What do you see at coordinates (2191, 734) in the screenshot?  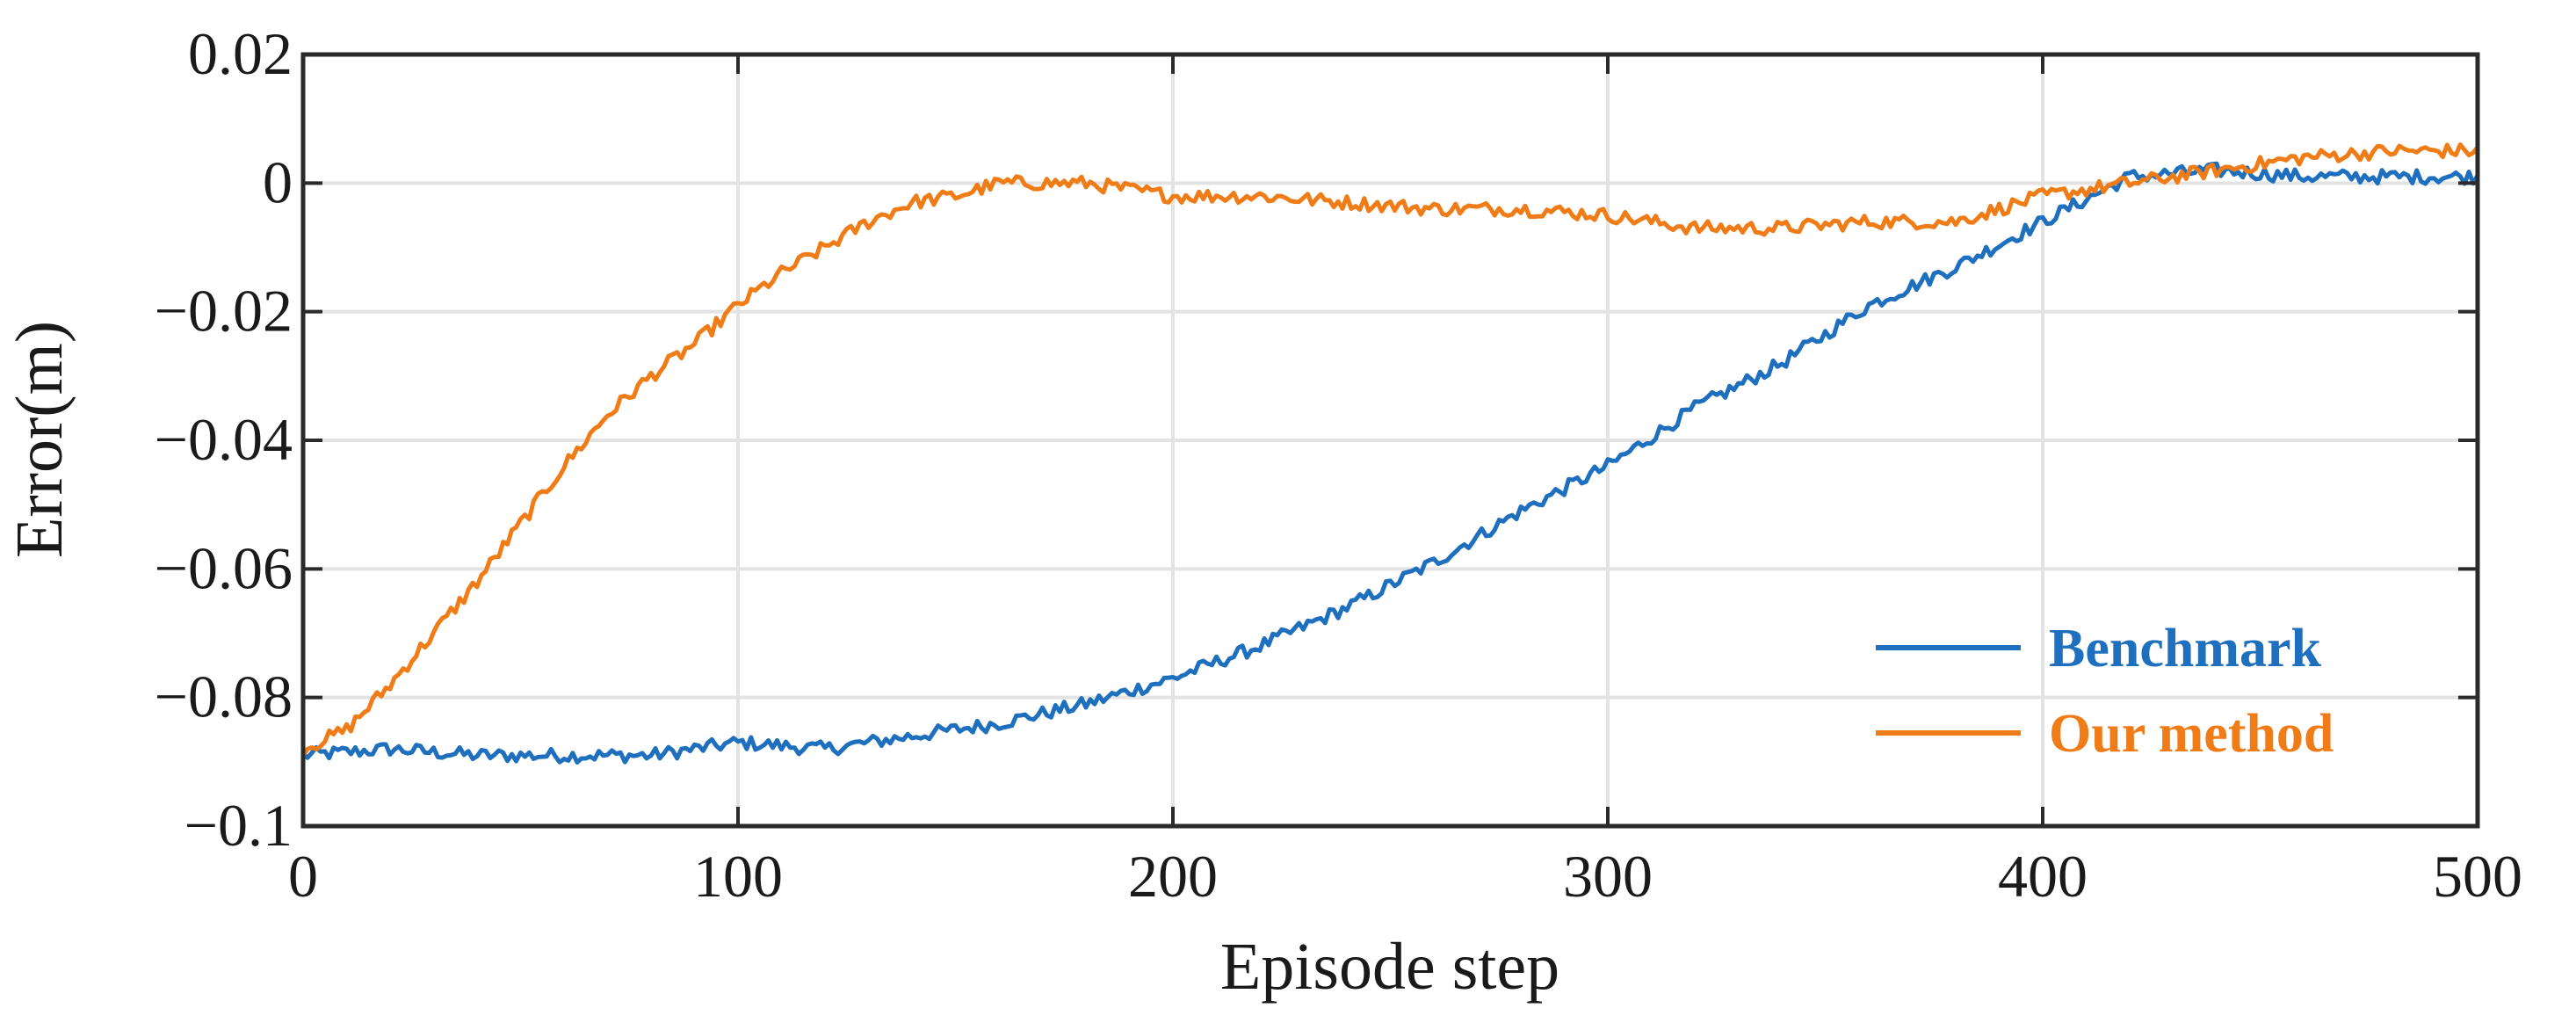 I see `legend-label-our-method: Our method` at bounding box center [2191, 734].